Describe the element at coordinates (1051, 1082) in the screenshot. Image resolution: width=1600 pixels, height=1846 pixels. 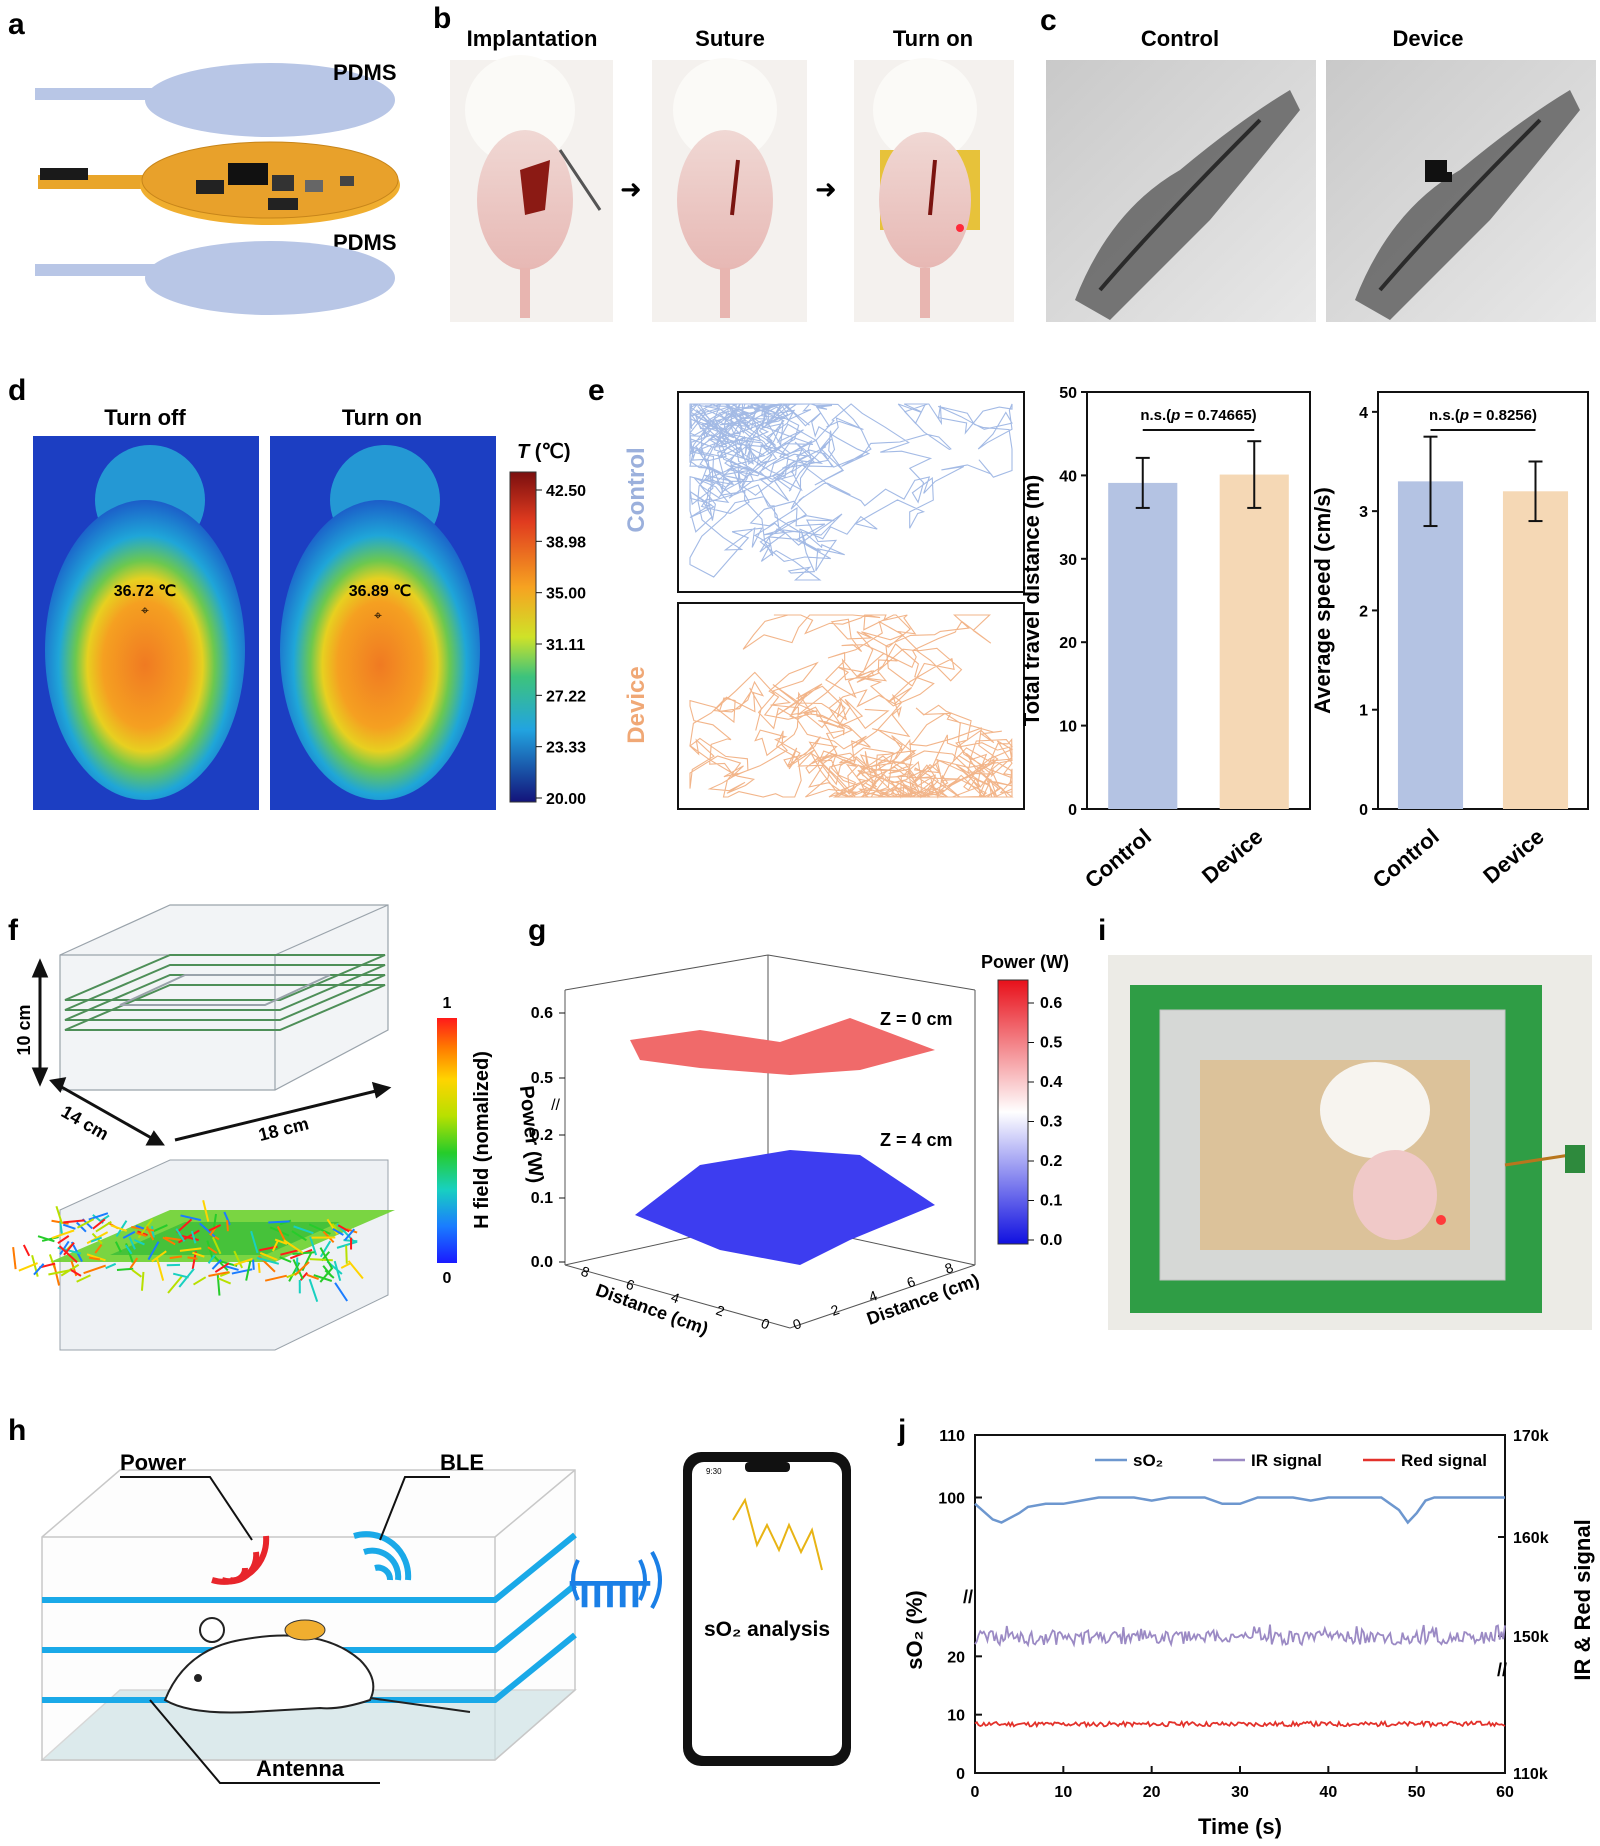
I see `power-tick-label: 0.4` at that location.